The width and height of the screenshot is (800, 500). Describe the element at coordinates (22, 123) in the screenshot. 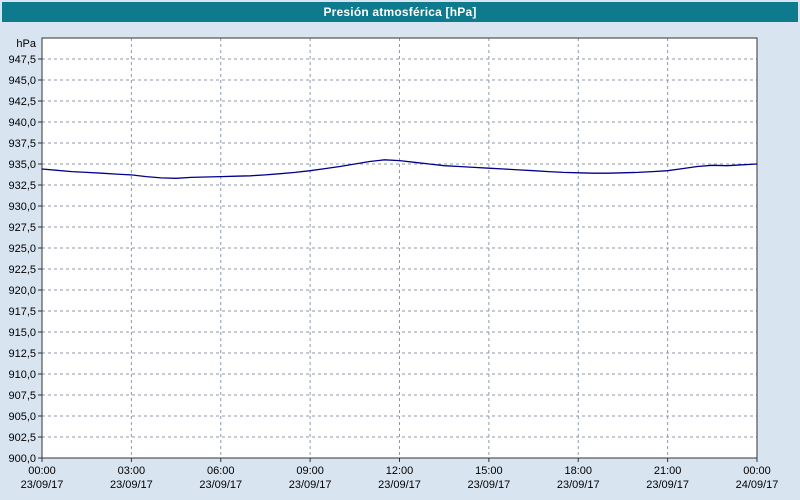

I see `svg-text: 940,0` at that location.